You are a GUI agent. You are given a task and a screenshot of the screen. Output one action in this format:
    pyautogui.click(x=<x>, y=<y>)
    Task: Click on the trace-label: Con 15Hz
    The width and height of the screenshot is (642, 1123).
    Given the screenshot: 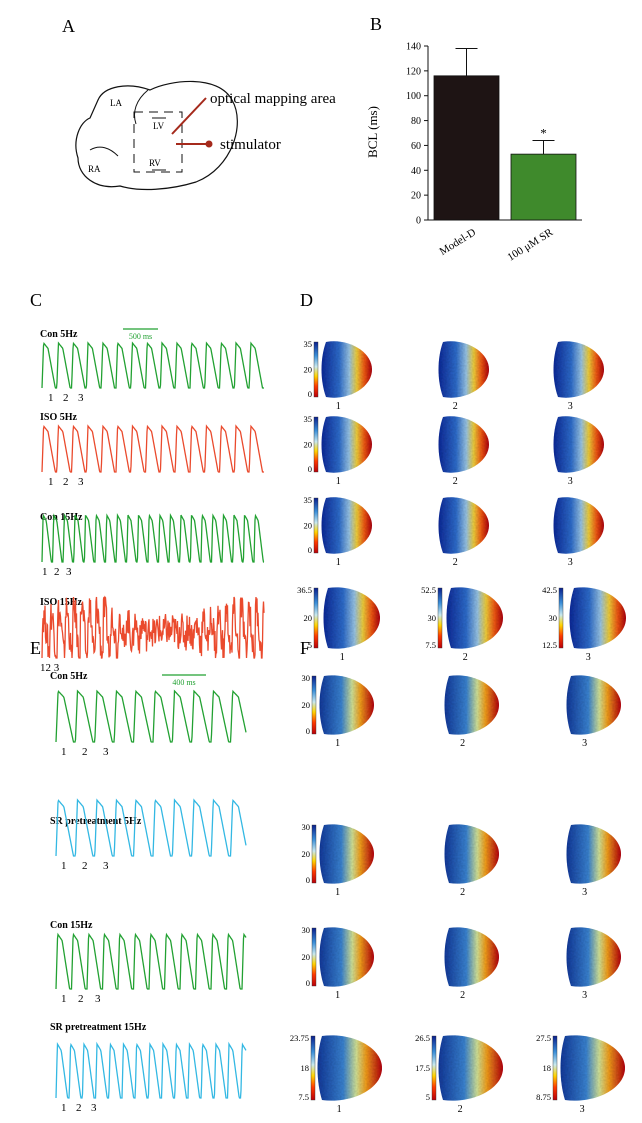 What is the action you would take?
    pyautogui.click(x=61, y=517)
    